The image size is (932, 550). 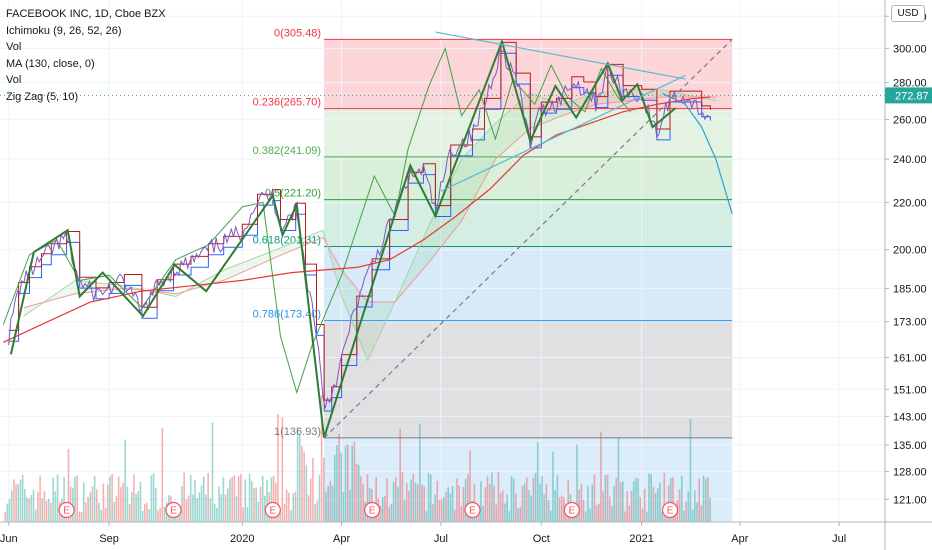 I want to click on legend-ichimoku: Ichimoku (9, 26, 52, 26), so click(x=64, y=30).